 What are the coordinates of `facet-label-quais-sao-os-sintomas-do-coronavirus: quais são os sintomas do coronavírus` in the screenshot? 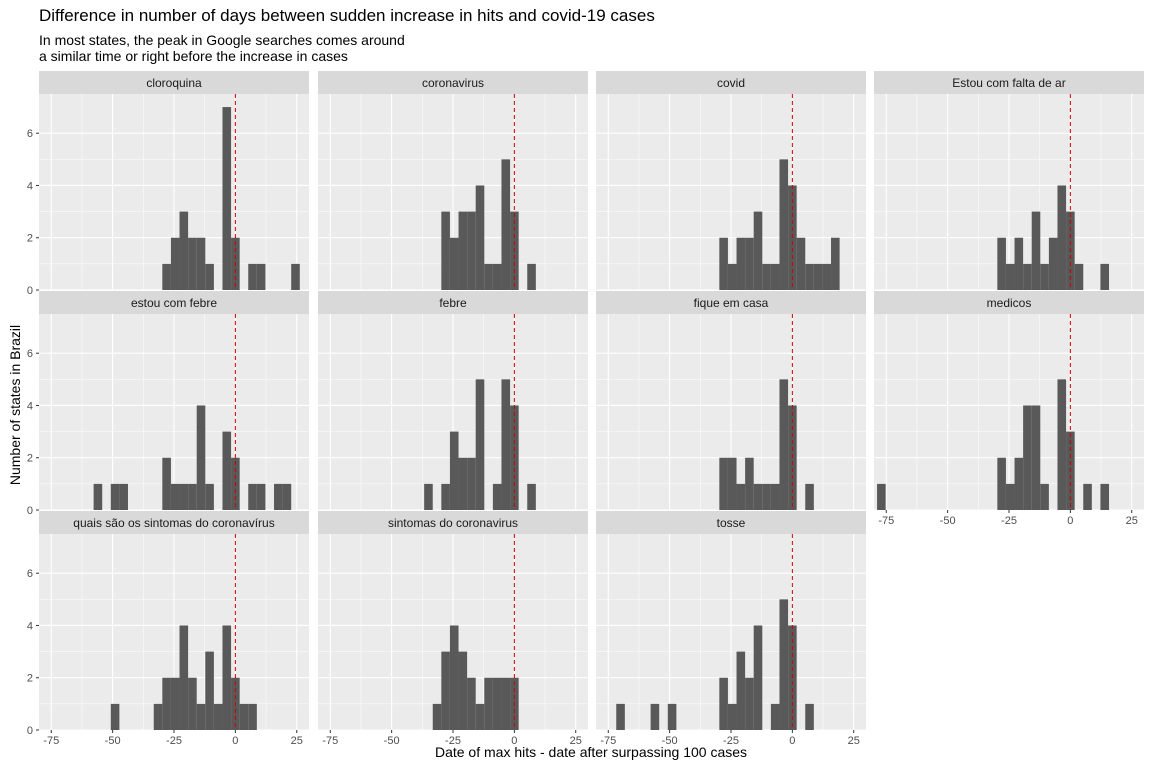 It's located at (173, 523).